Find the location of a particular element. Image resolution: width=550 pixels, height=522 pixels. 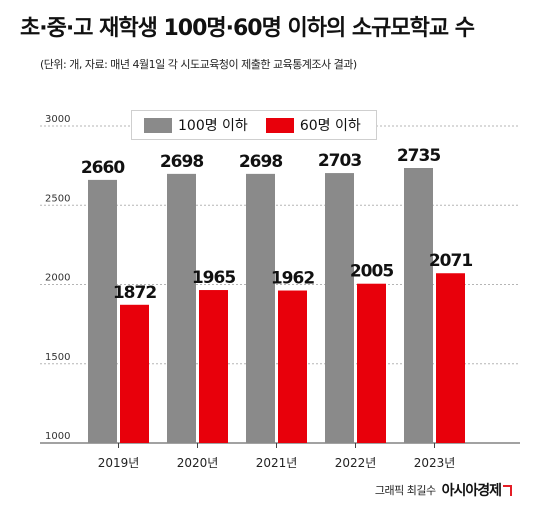

data-label: 2660 is located at coordinates (103, 168).